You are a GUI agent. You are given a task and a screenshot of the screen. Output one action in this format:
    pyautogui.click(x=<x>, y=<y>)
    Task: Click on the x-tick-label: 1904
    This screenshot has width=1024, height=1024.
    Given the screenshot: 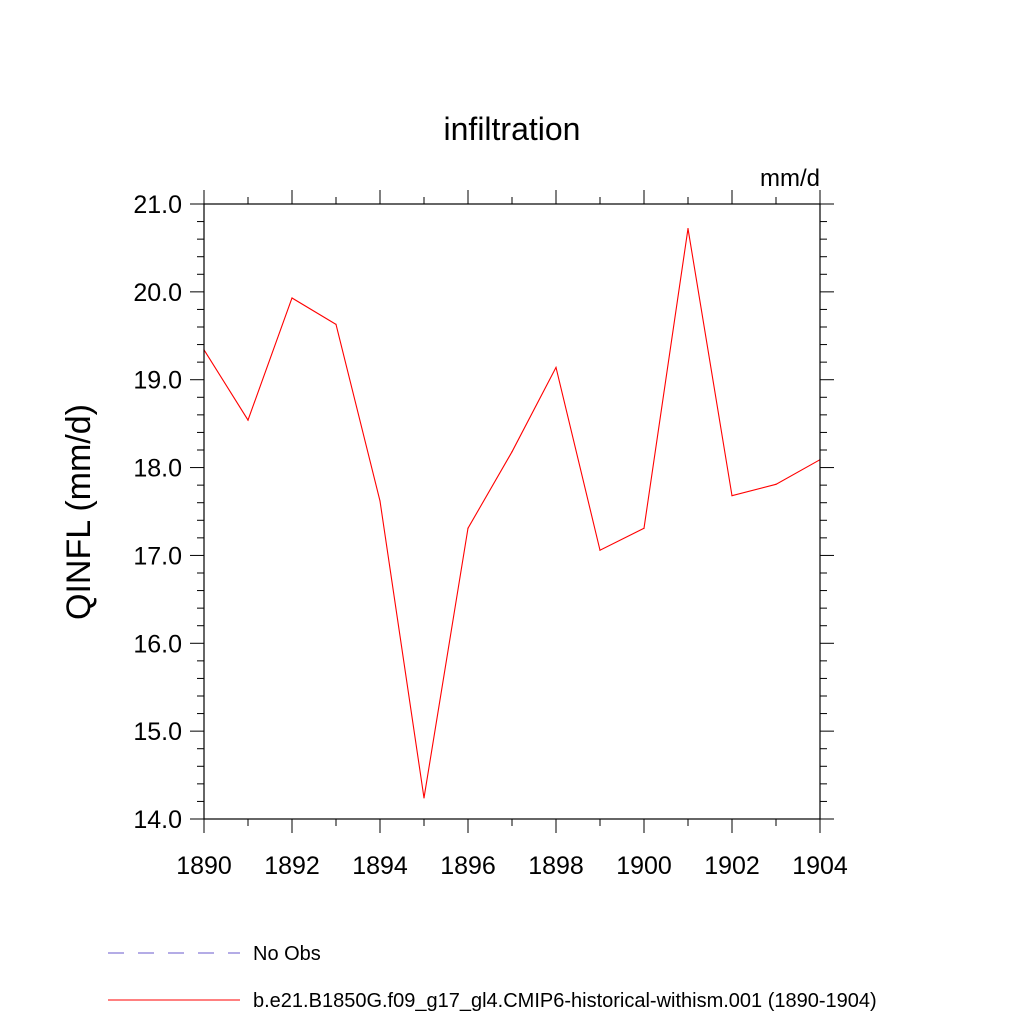 What is the action you would take?
    pyautogui.click(x=820, y=866)
    